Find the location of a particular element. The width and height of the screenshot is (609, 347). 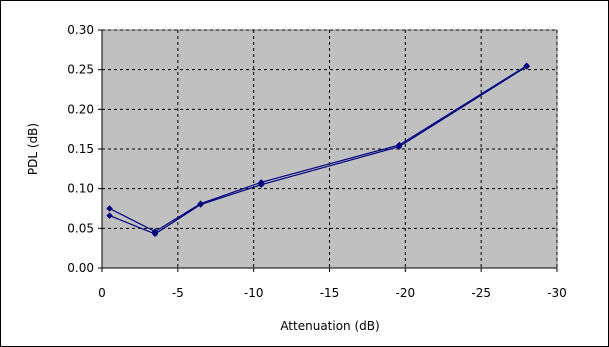

y-axis-label: PDL (dB) is located at coordinates (33, 149).